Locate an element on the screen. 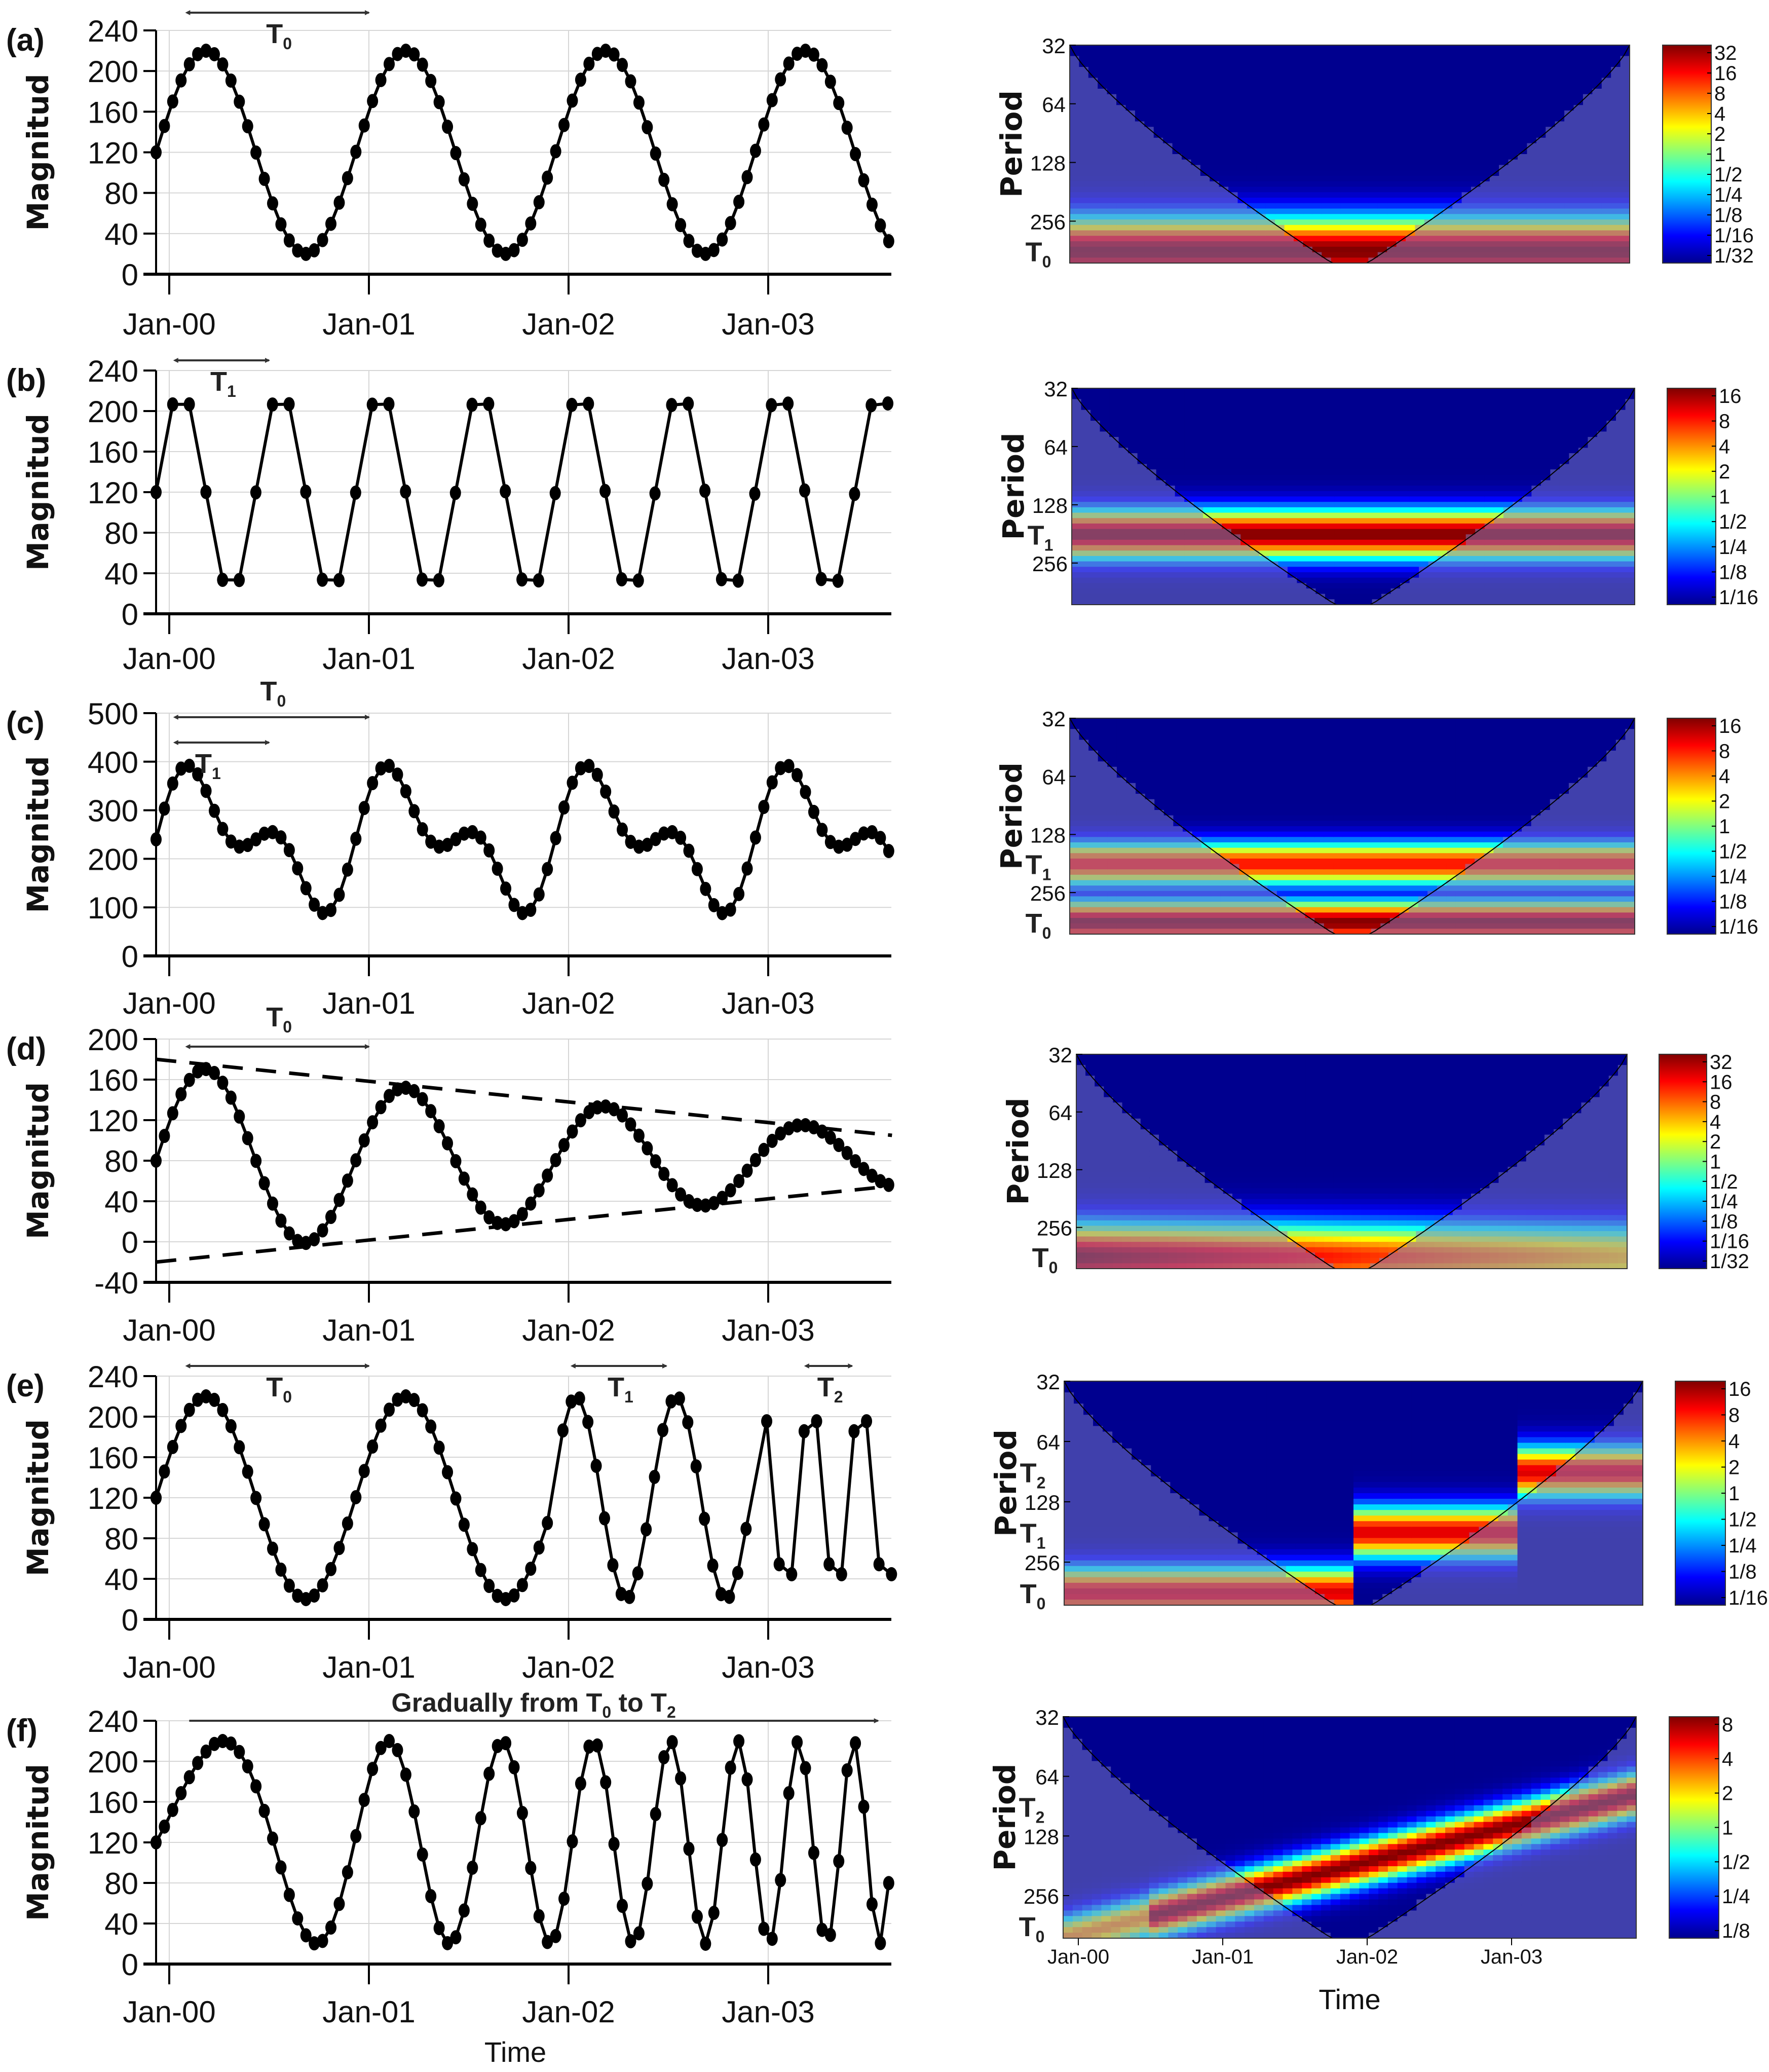 The width and height of the screenshot is (1769, 2072). heatmap-frame is located at coordinates (1349, 154).